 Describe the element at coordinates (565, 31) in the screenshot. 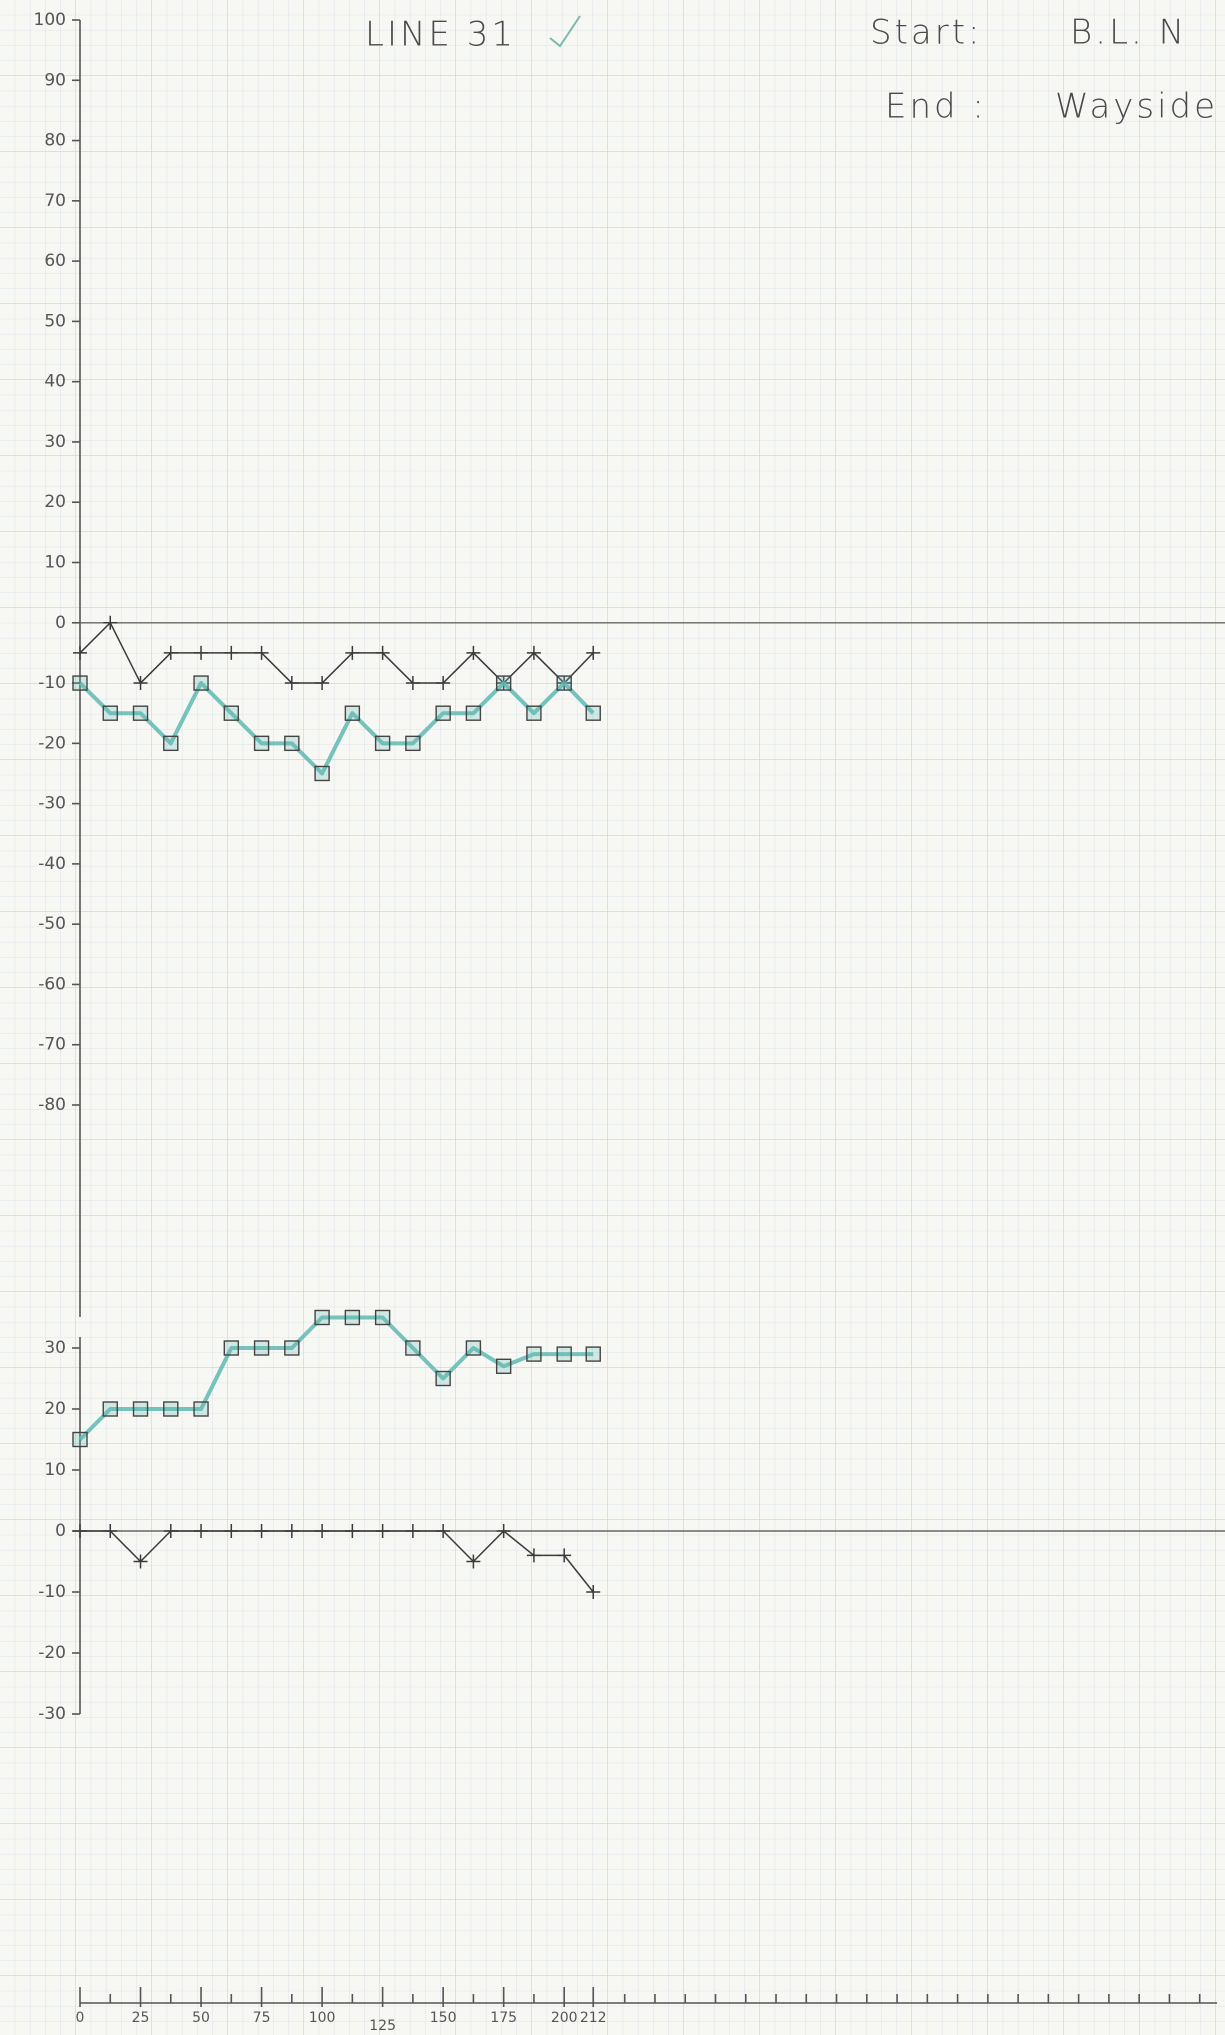

I see `check-mark` at that location.